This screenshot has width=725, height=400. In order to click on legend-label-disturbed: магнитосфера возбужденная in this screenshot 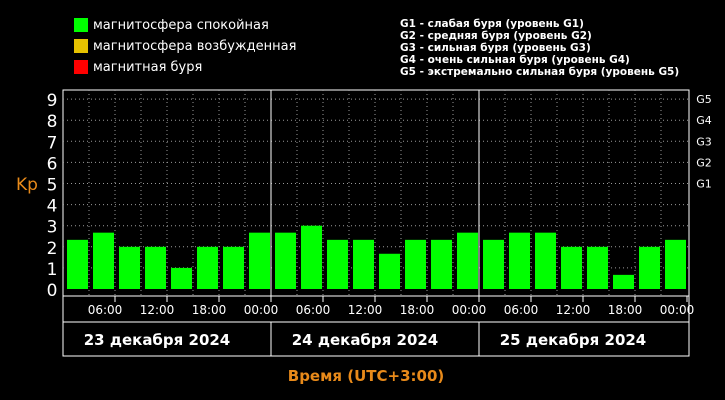, I will do `click(195, 46)`.